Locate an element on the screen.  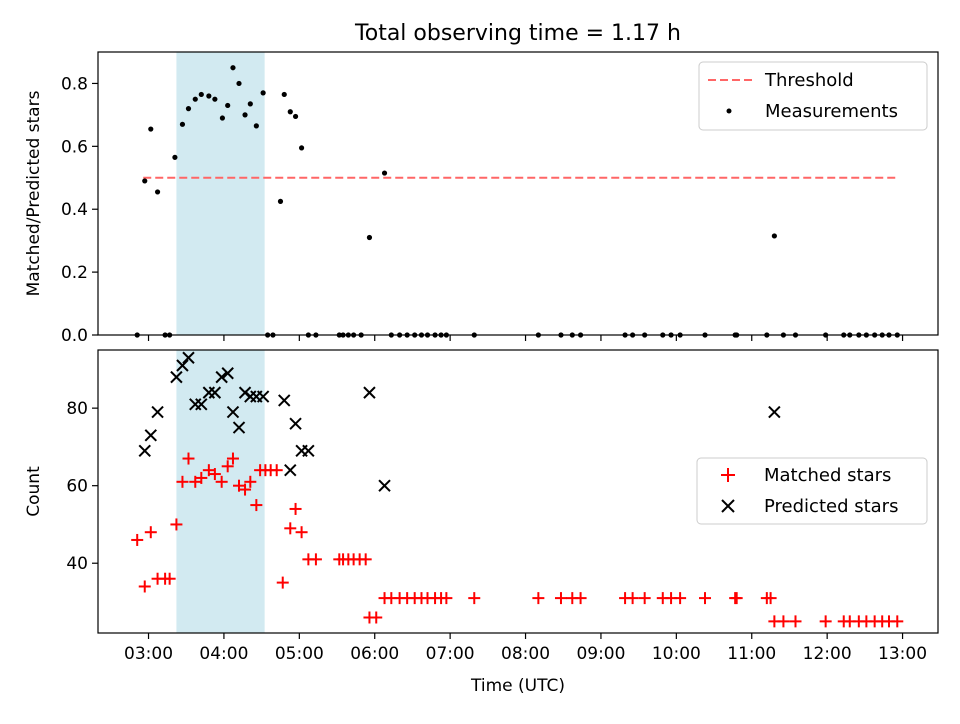
x-tick-label: 09:00 is located at coordinates (600, 654).